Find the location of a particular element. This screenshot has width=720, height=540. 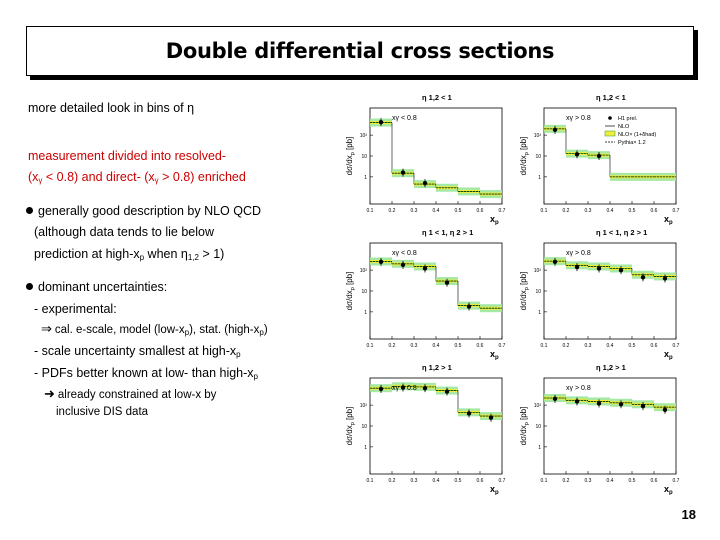

text-line-11: - PDFs better known at low- than high-xp is located at coordinates (146, 373).